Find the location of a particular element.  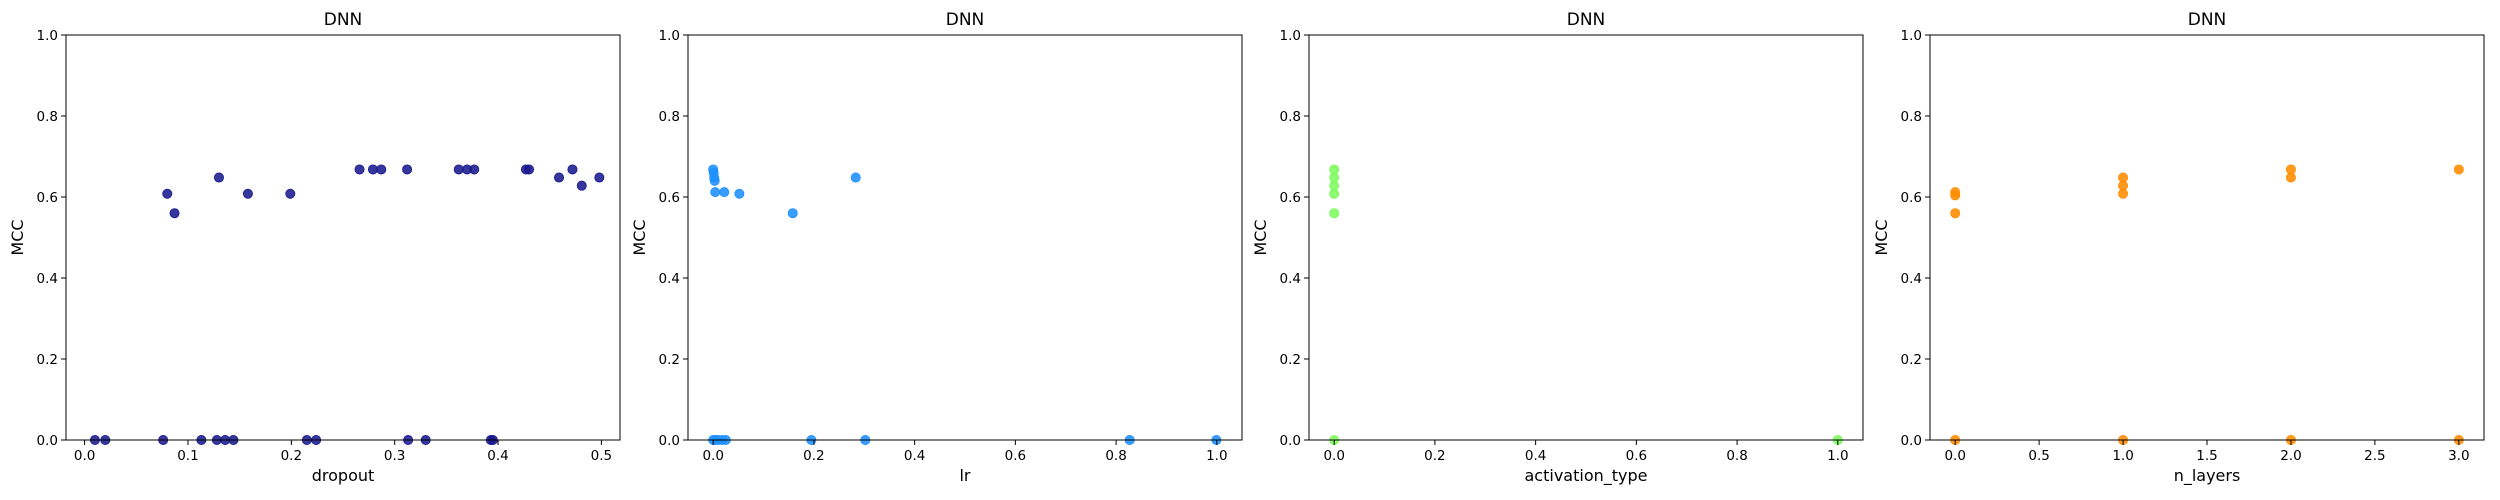

x-tick-label: 3.0 is located at coordinates (2458, 456).